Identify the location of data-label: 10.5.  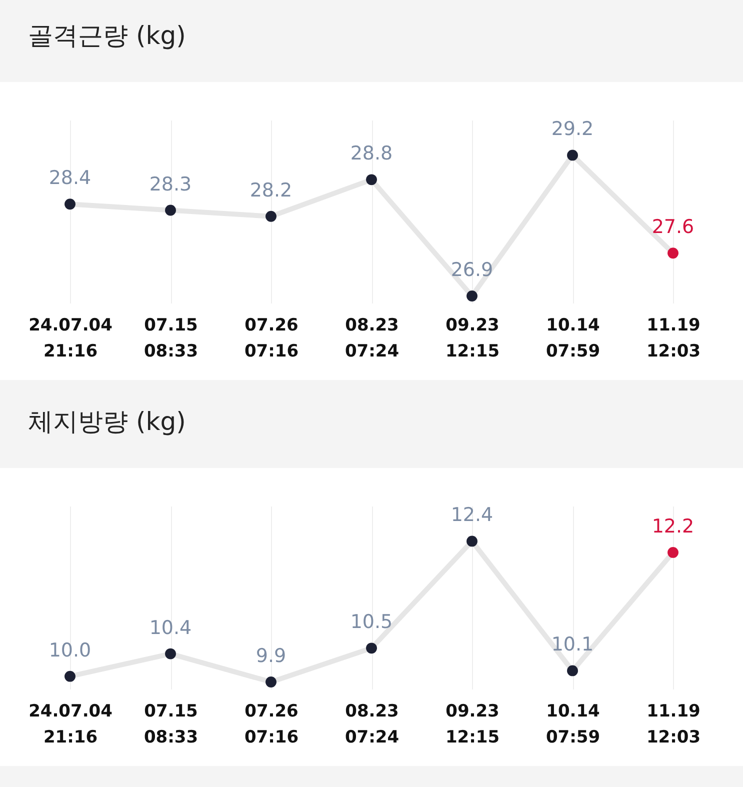
(371, 622).